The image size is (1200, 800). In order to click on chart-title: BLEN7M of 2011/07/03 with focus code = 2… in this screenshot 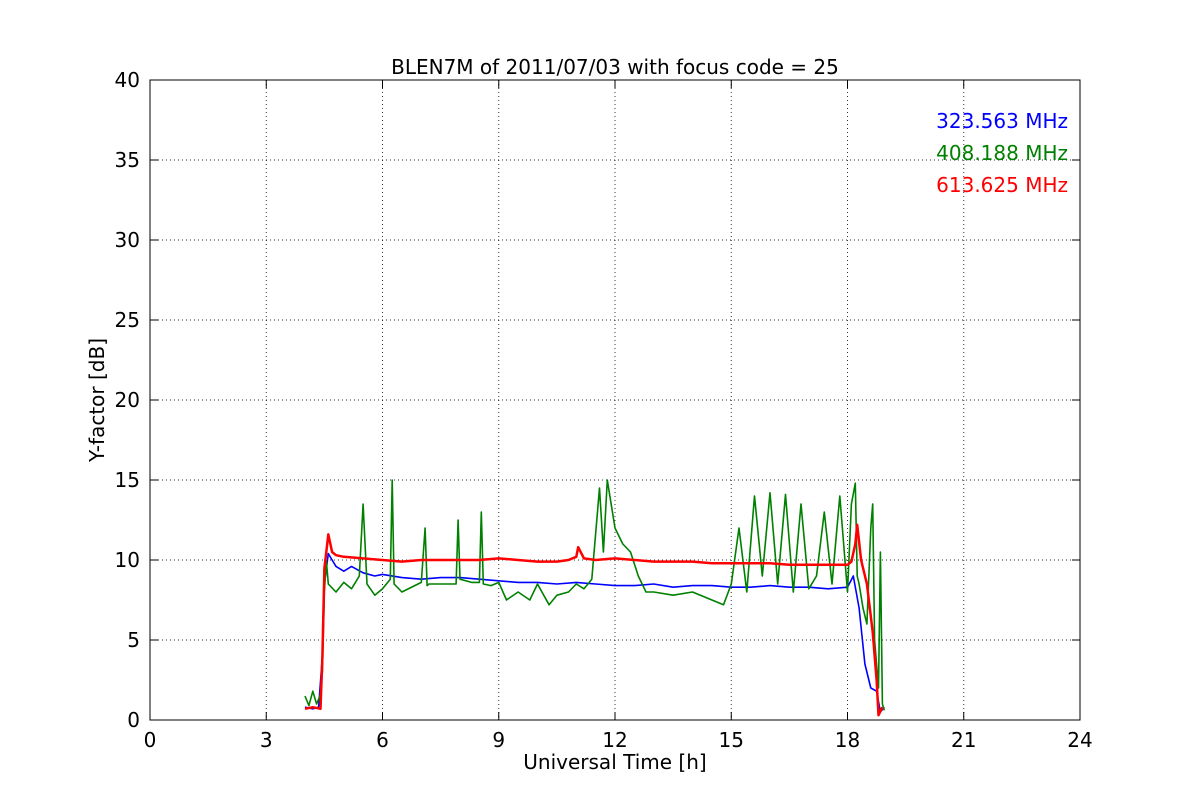, I will do `click(615, 67)`.